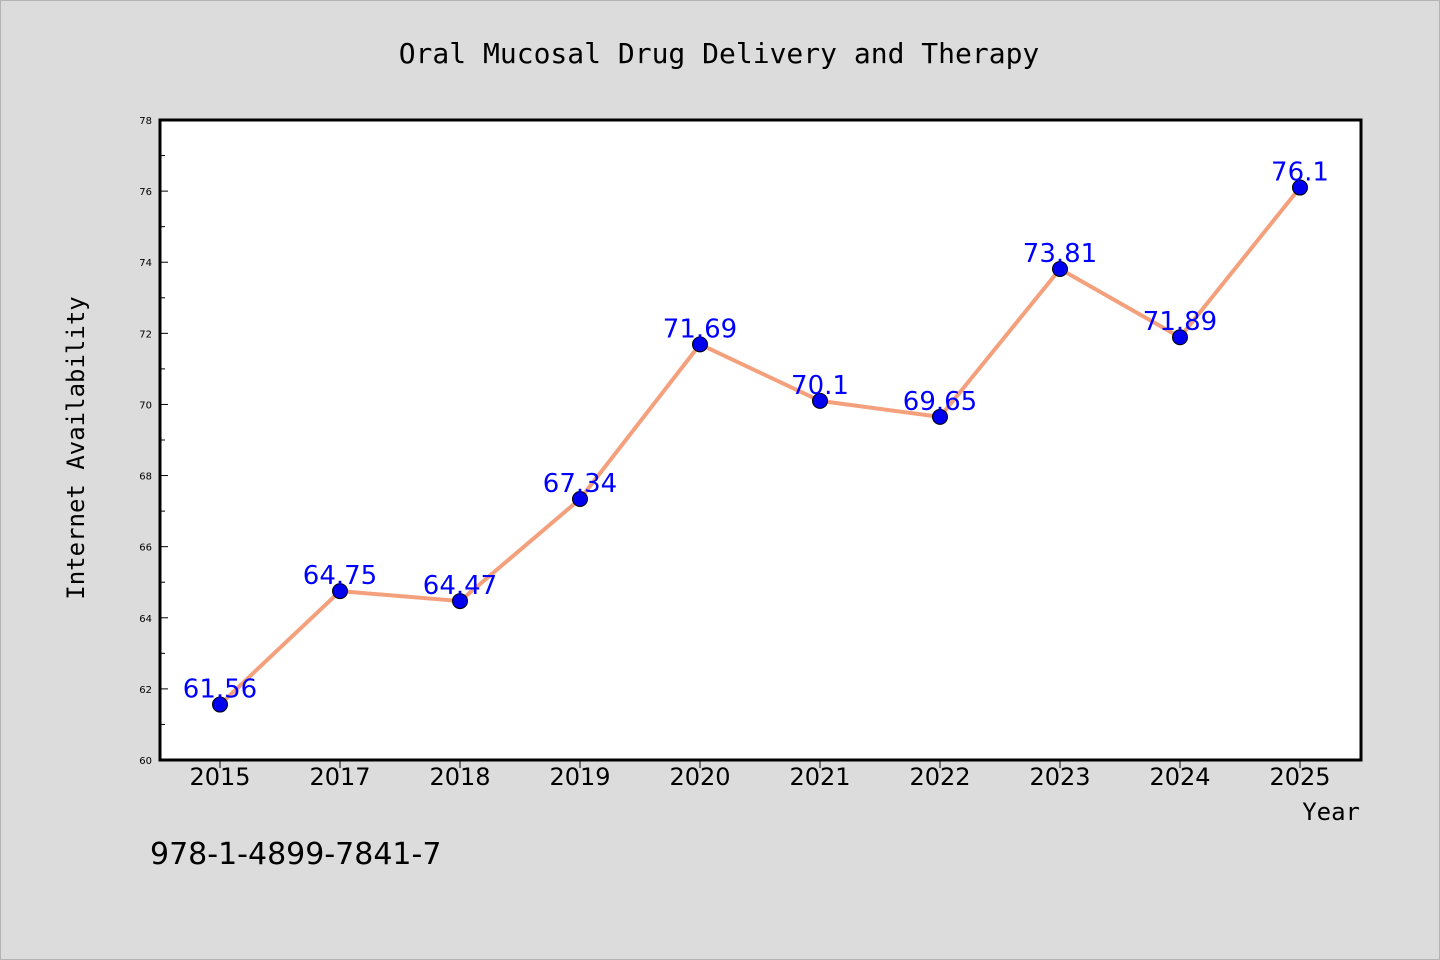  What do you see at coordinates (153, 441) in the screenshot?
I see `y-axis: 60 62 64 66 68 70 72 74 76 78` at bounding box center [153, 441].